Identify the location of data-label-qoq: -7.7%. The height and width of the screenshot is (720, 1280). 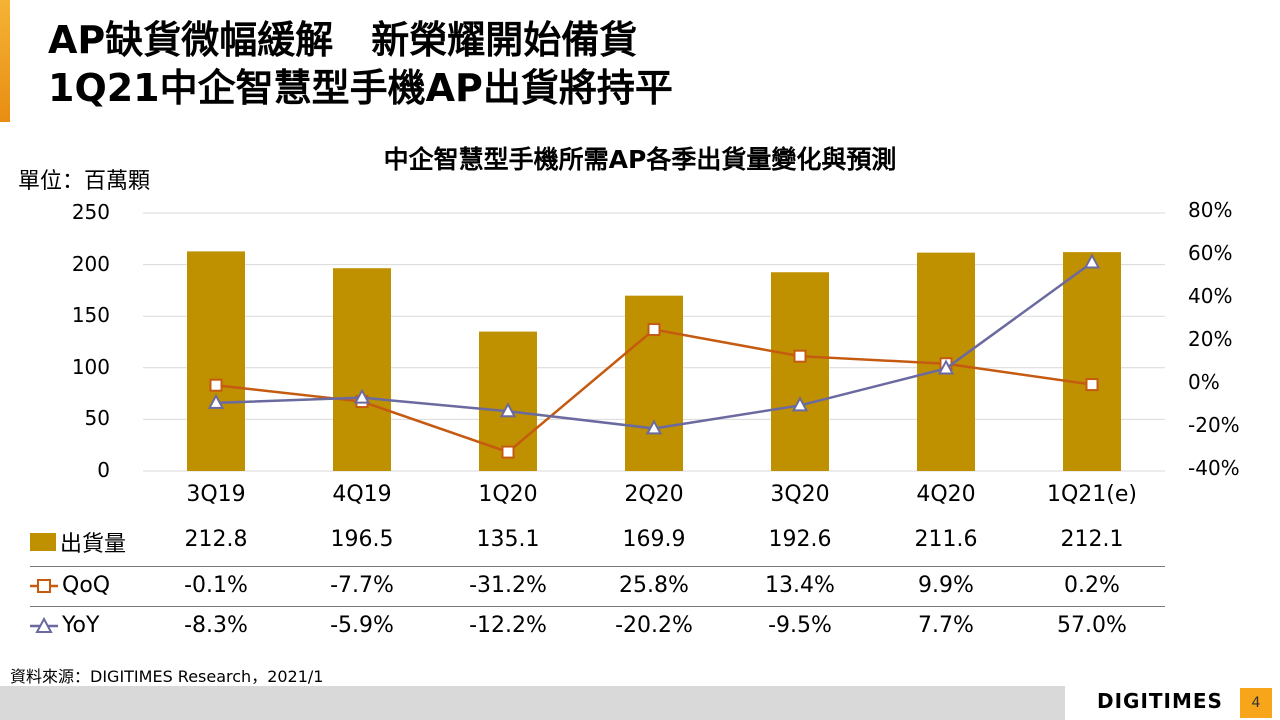
(362, 585).